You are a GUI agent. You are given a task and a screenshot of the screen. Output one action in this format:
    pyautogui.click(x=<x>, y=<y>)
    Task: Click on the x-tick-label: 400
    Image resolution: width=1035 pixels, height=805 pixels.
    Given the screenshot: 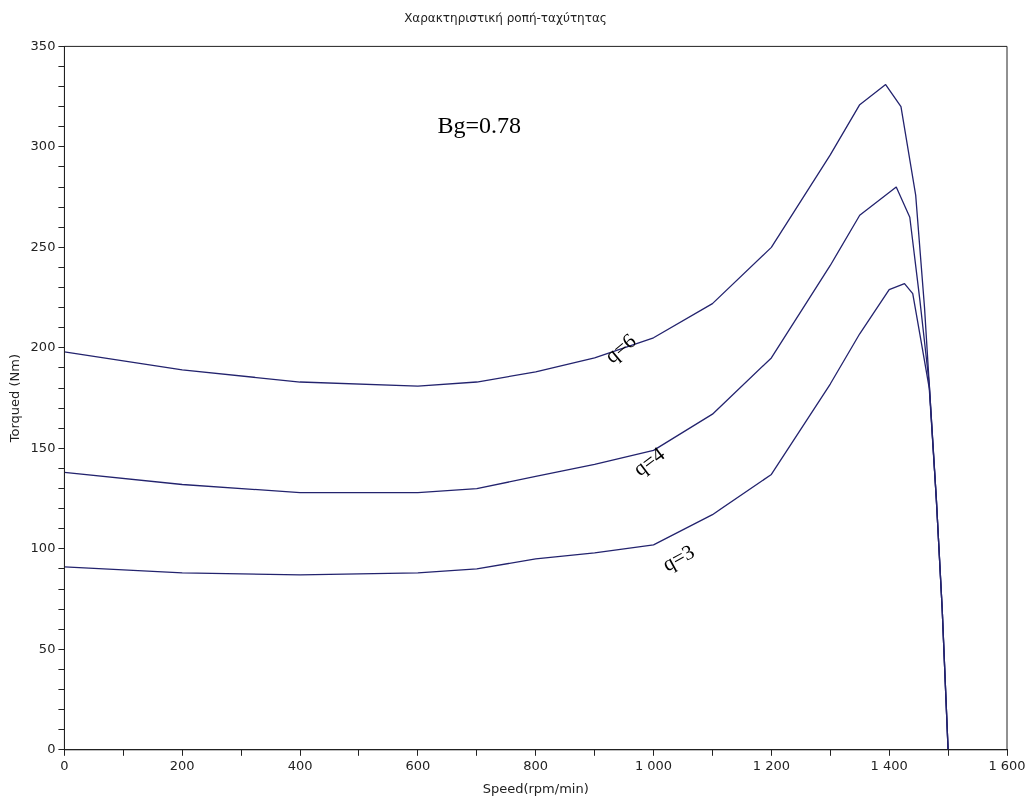 What is the action you would take?
    pyautogui.click(x=300, y=765)
    